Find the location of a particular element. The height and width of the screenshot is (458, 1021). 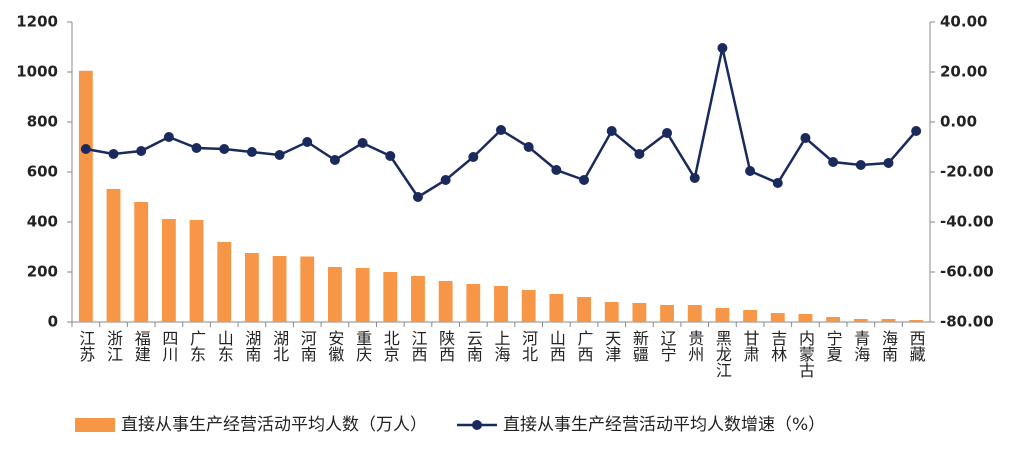

x-tick-label: 贵州 is located at coordinates (694, 346).